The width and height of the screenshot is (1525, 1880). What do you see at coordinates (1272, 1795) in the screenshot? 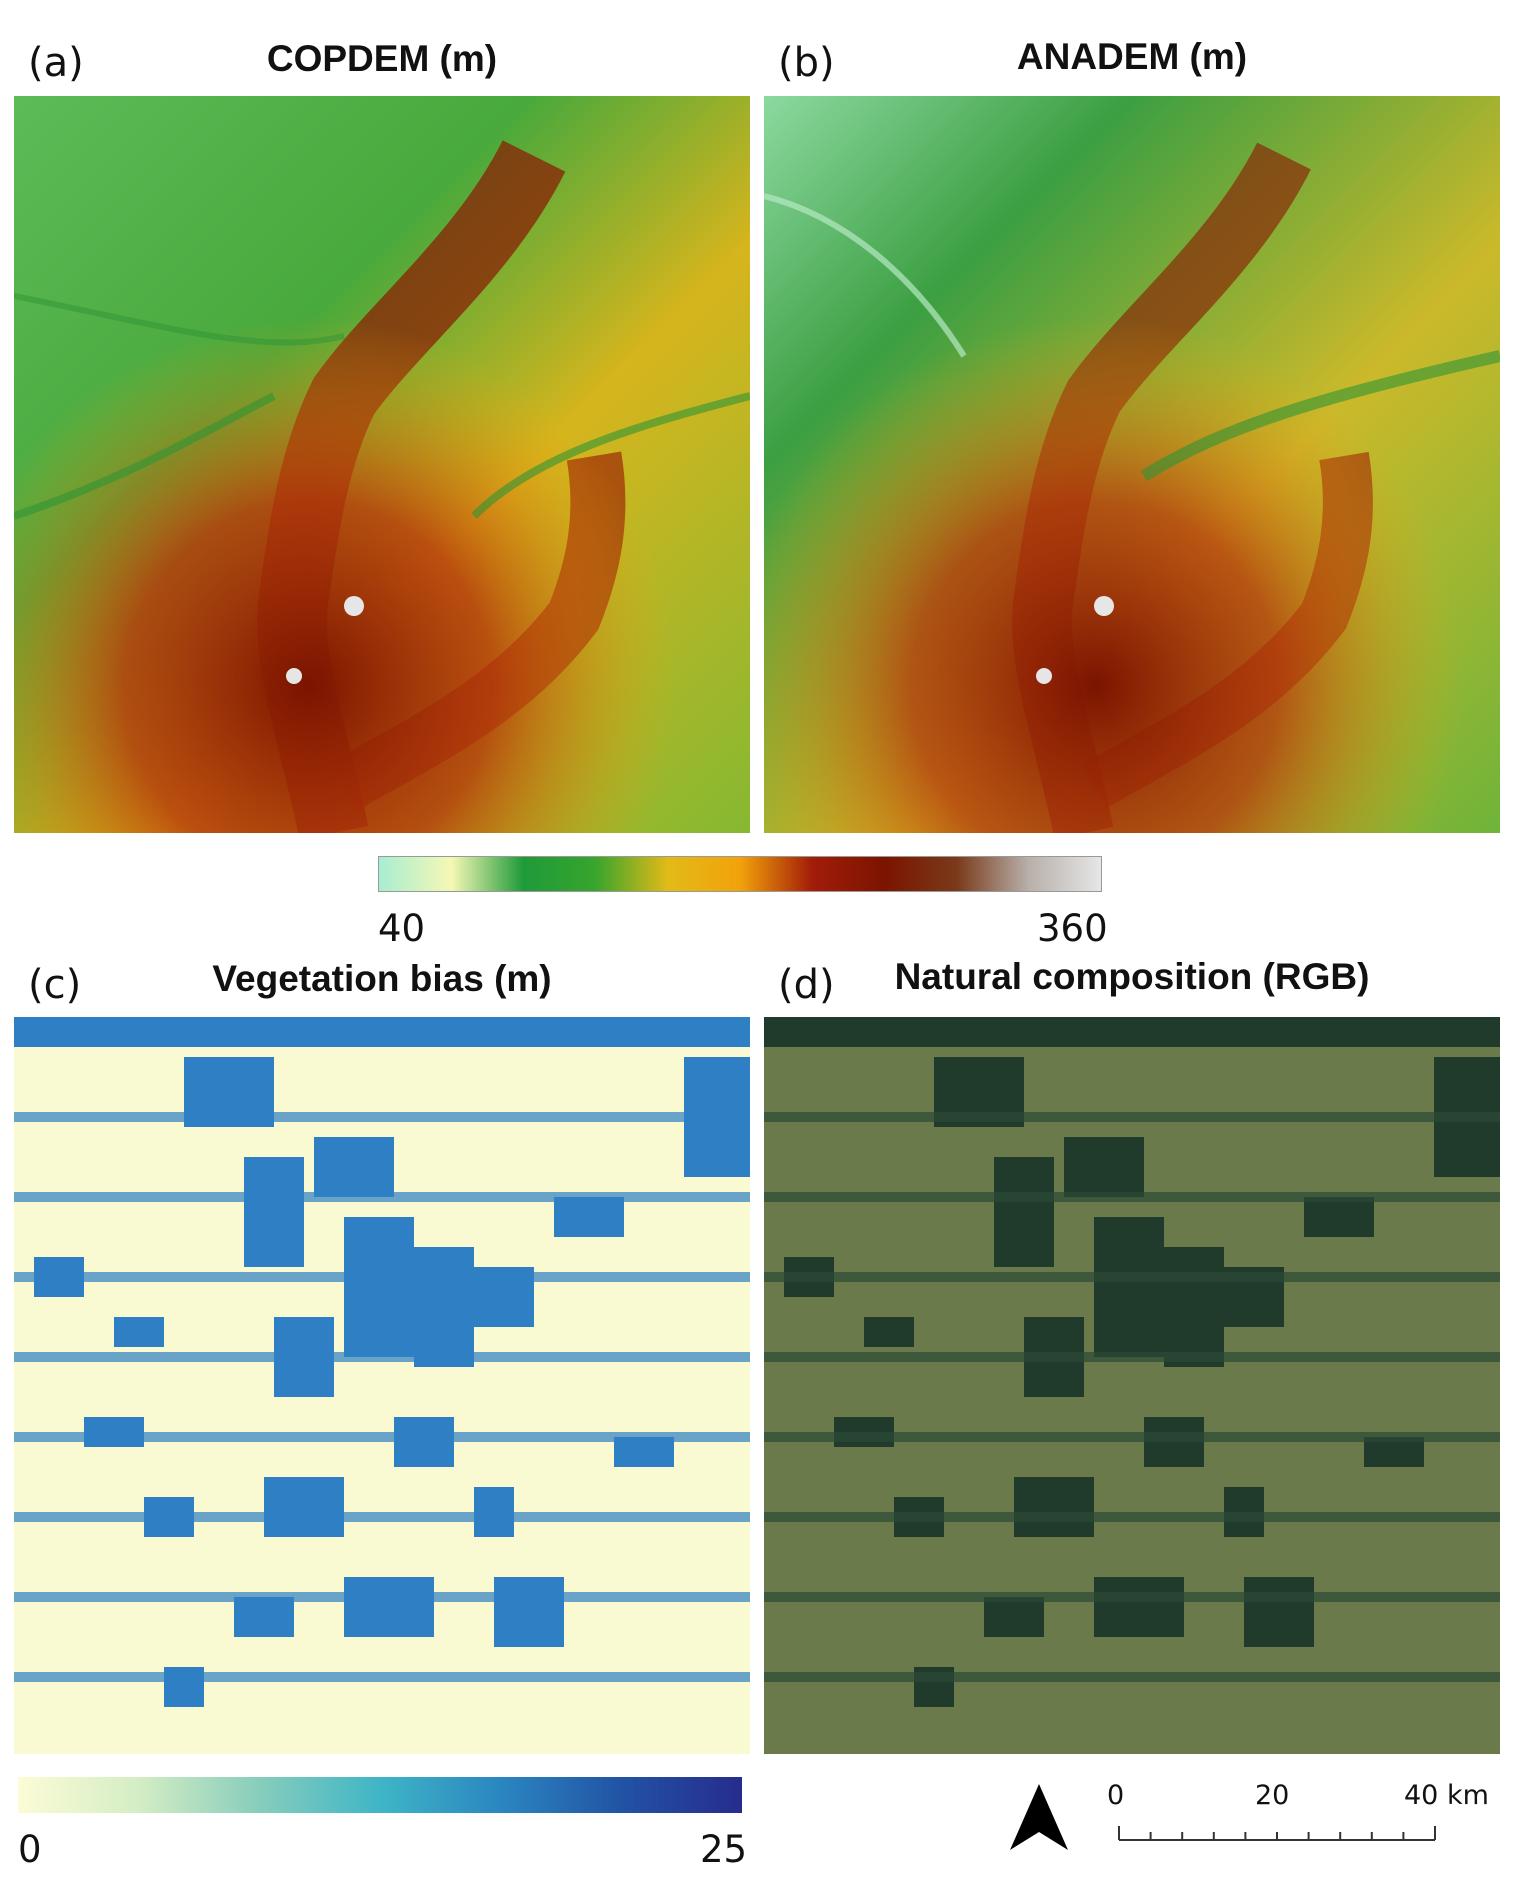
I see `scale-label-20: 20` at bounding box center [1272, 1795].